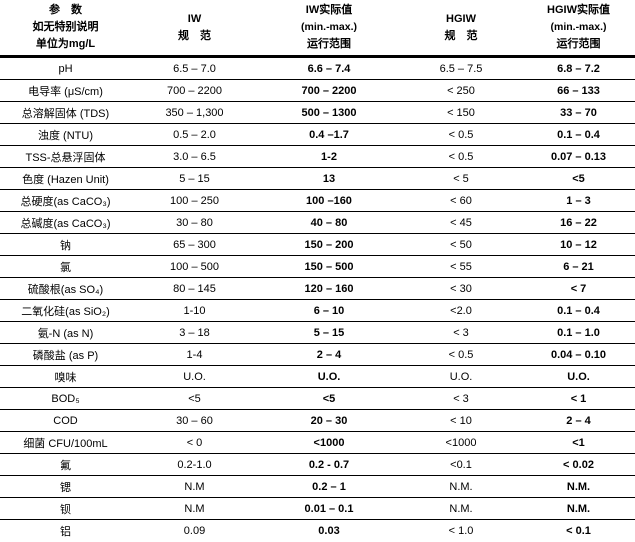  I want to click on iw-spec-cell: 0.5 – 2.0, so click(194, 134).